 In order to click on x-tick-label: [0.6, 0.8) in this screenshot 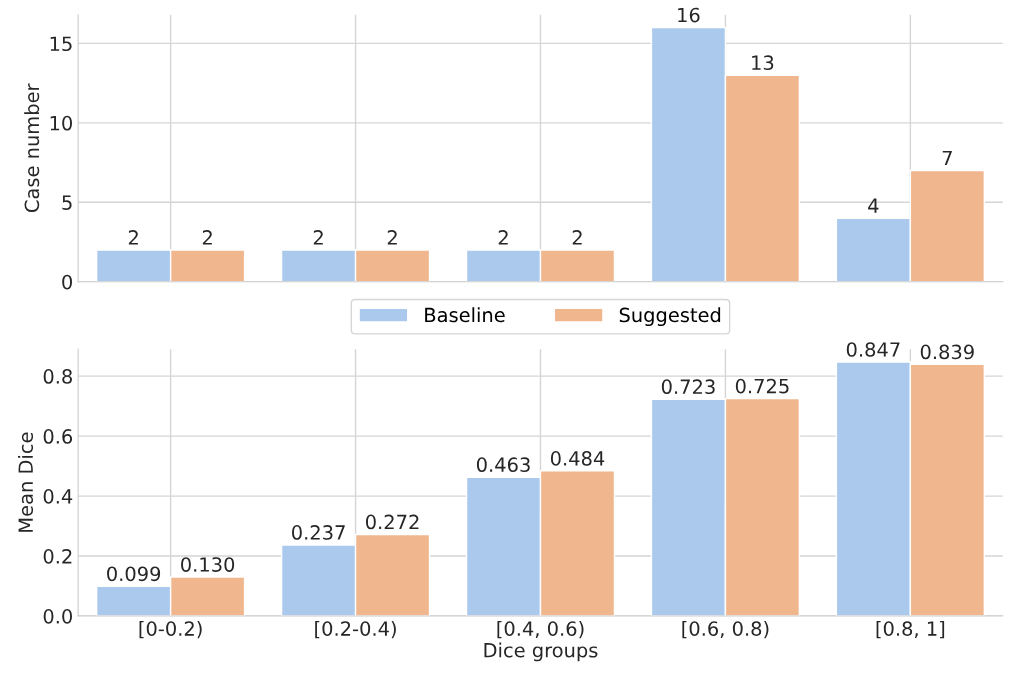, I will do `click(725, 629)`.